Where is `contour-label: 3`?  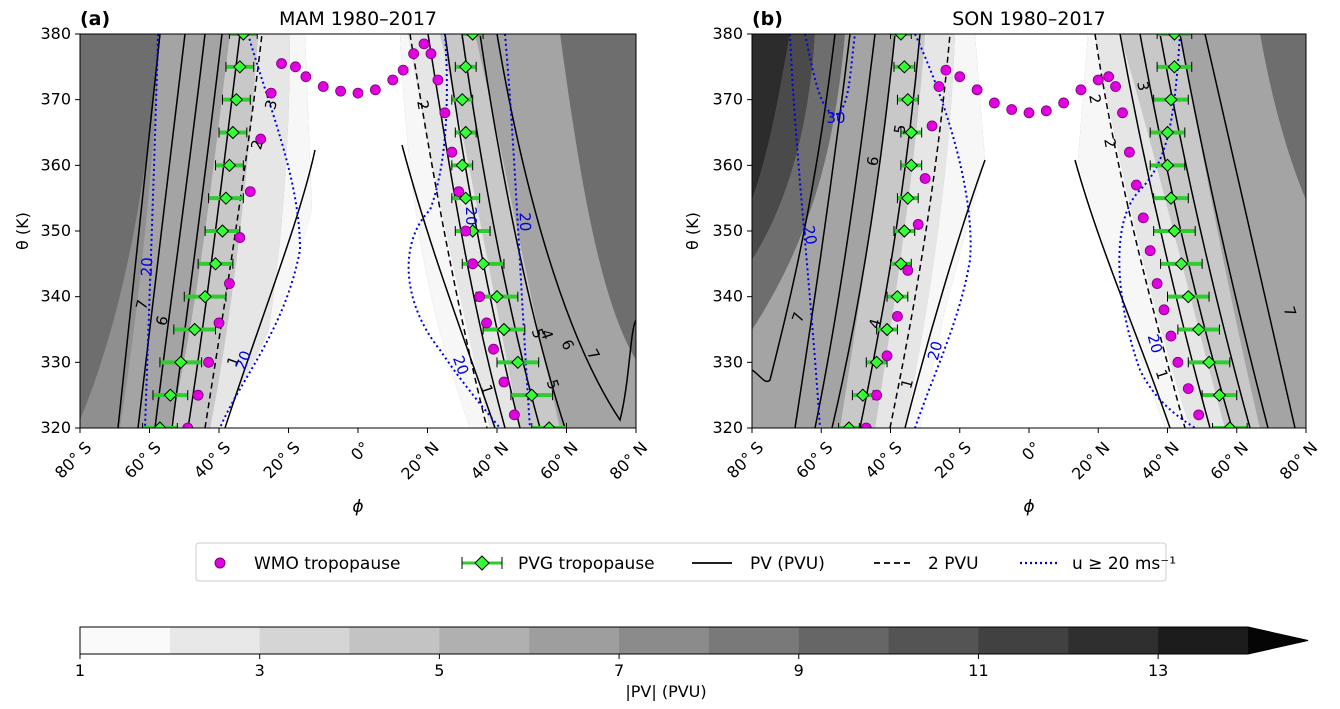
contour-label: 3 is located at coordinates (271, 105).